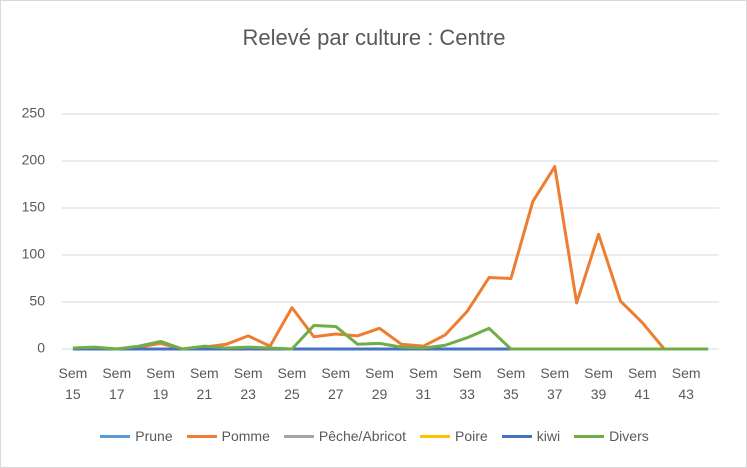 The height and width of the screenshot is (468, 747). Describe the element at coordinates (423, 383) in the screenshot. I see `x-tick-label: Sem 31` at that location.